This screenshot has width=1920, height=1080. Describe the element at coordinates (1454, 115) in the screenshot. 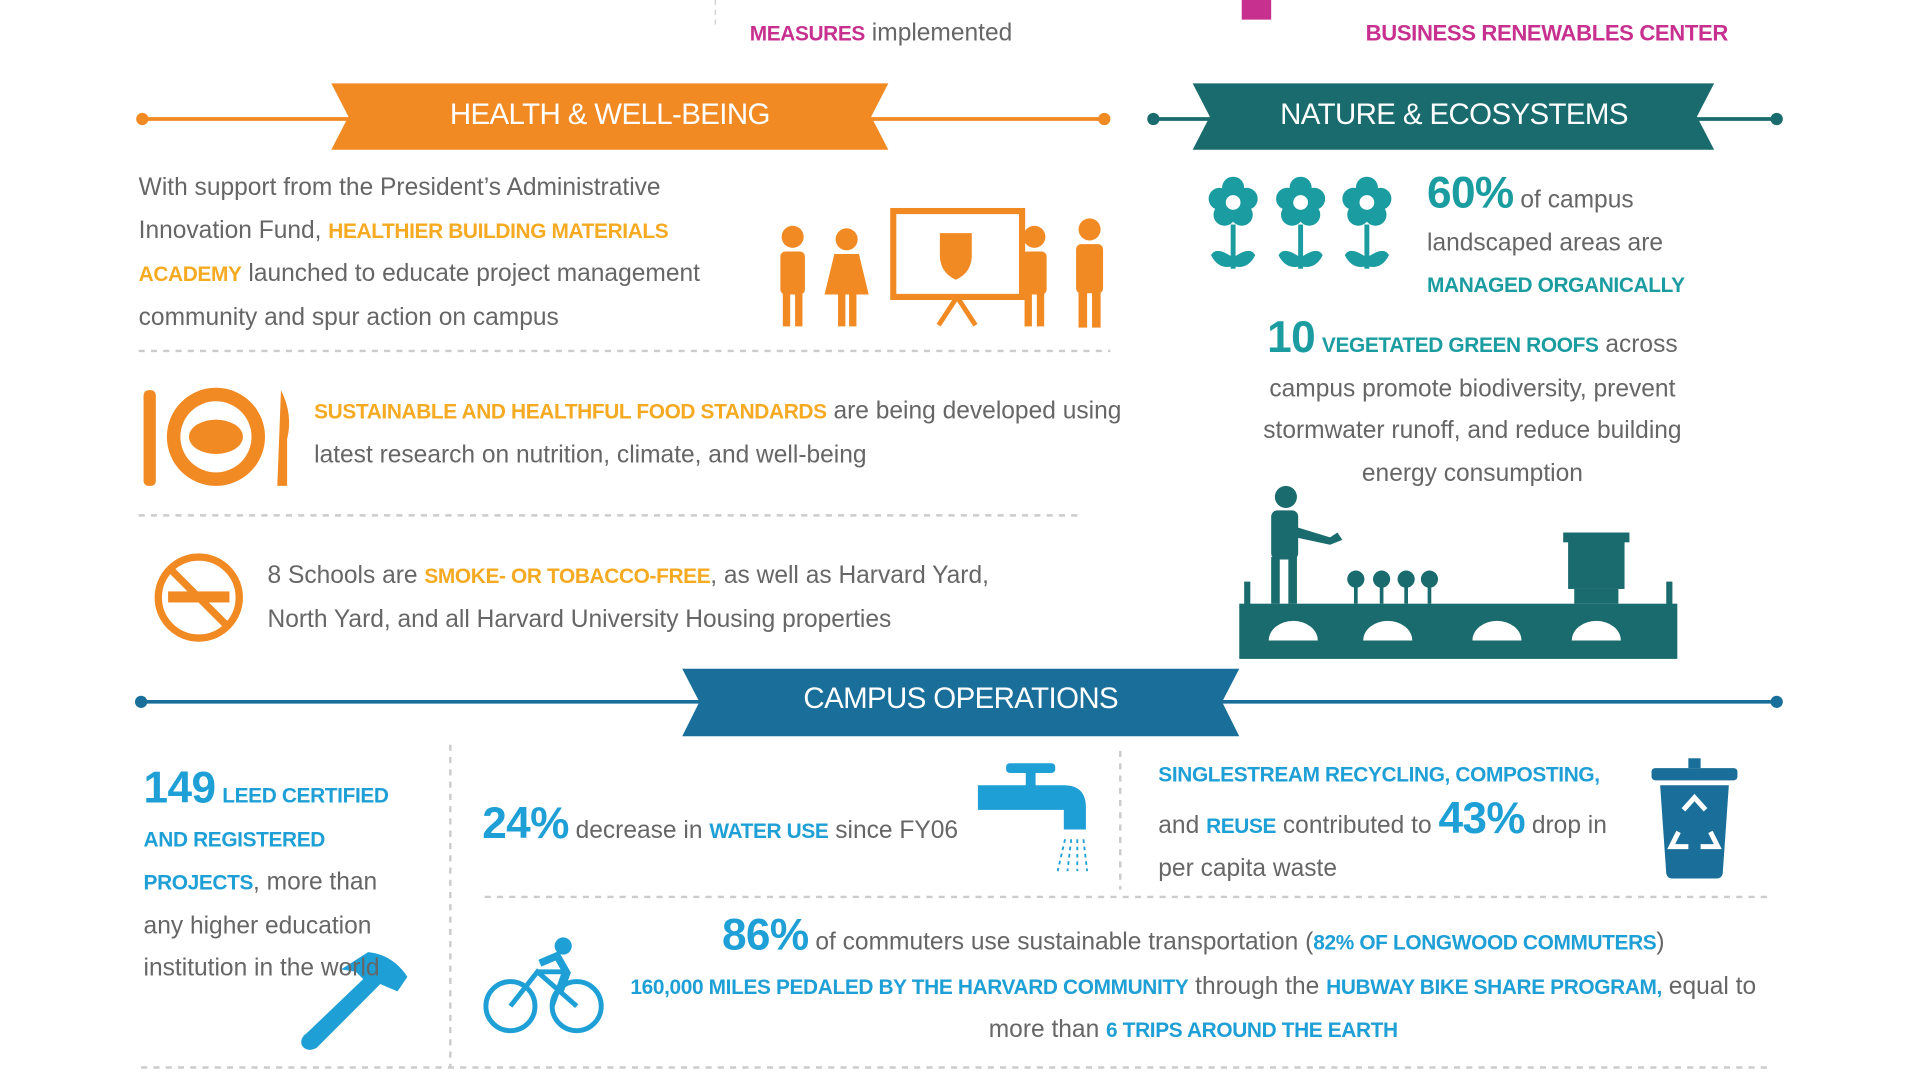

I see `banner-title: NATURE & ECOSYSTEMS` at that location.